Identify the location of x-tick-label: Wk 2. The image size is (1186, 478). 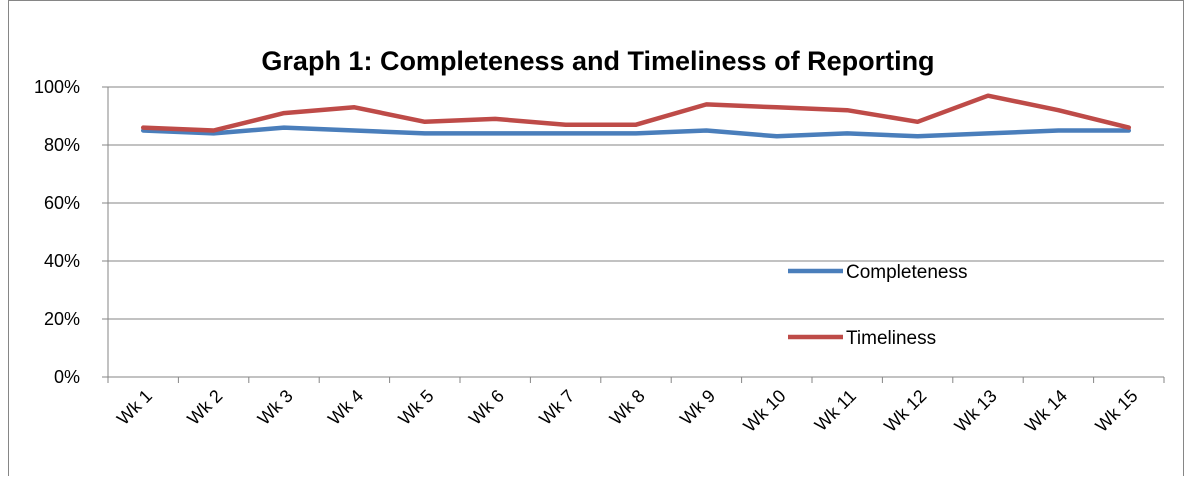
(204, 407).